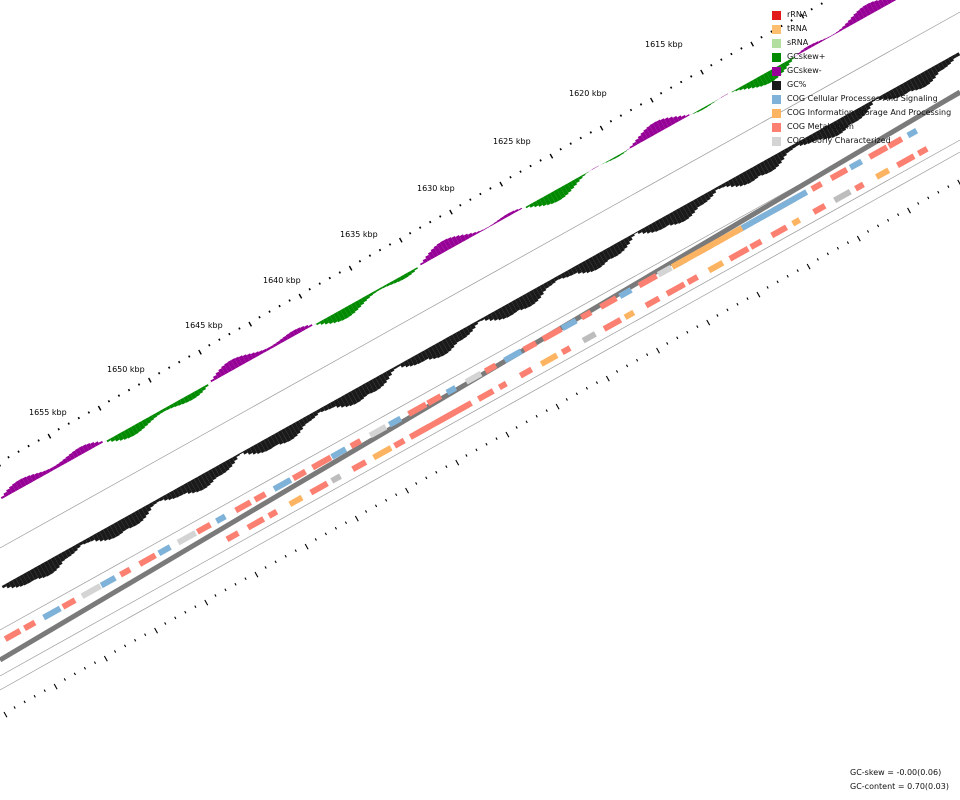  I want to click on gc-content-stat: GC-content = 0.70(0.03), so click(899, 786).